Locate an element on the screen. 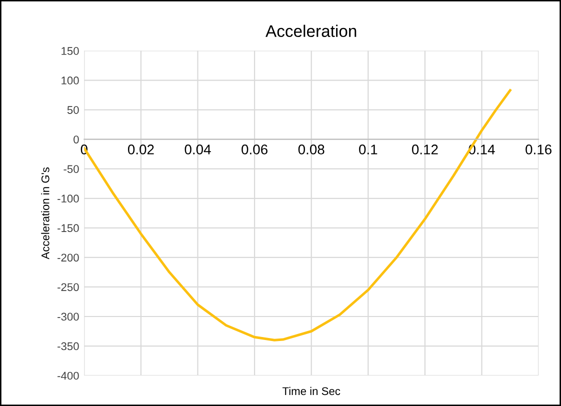  x-tick-label: 0.12 is located at coordinates (425, 149).